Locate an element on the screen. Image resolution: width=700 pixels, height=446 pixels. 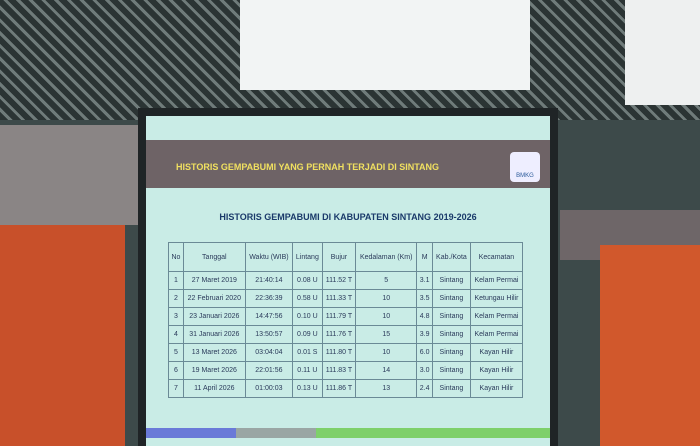
column-header: Lintang is located at coordinates (307, 257).